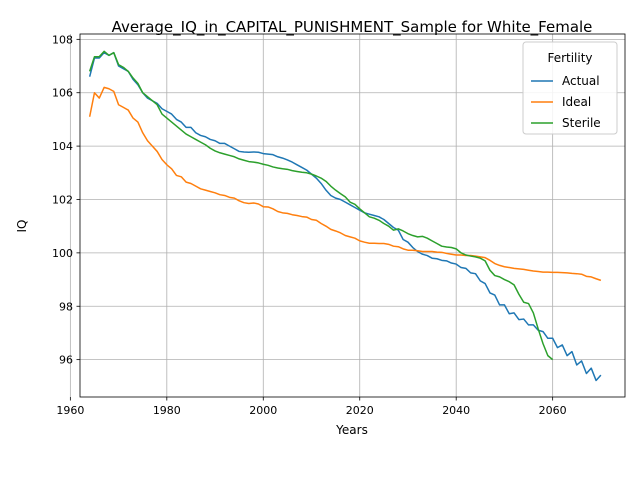 The width and height of the screenshot is (640, 480). Describe the element at coordinates (569, 58) in the screenshot. I see `legend-title: Fertility` at that location.